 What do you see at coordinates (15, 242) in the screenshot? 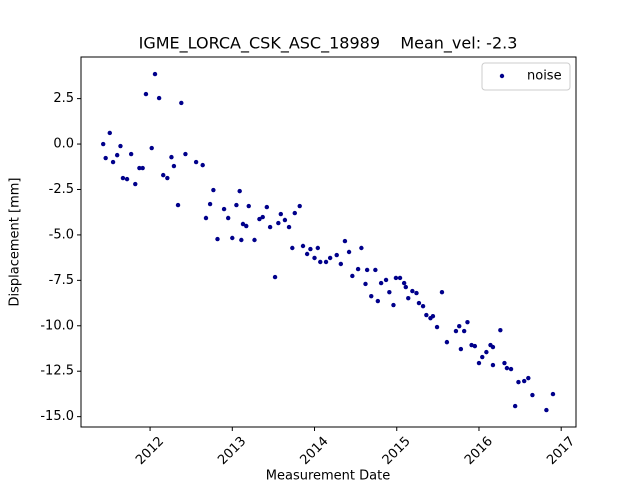
I see `y-axis-label: Displacement [mm]` at bounding box center [15, 242].